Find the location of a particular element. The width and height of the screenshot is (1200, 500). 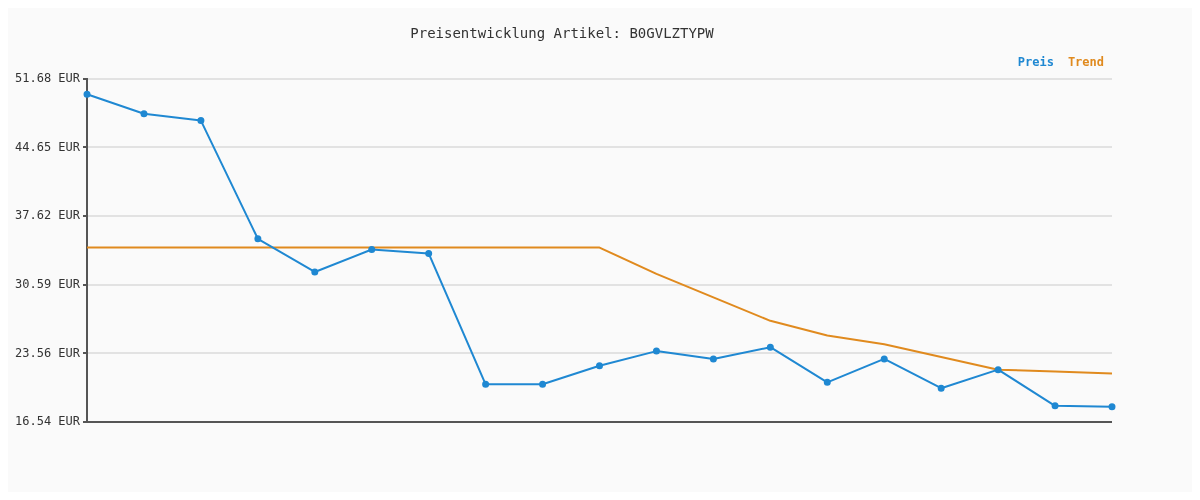

chart-title: Preisentwicklung Artikel: B0GVLZTYPW is located at coordinates (562, 33).